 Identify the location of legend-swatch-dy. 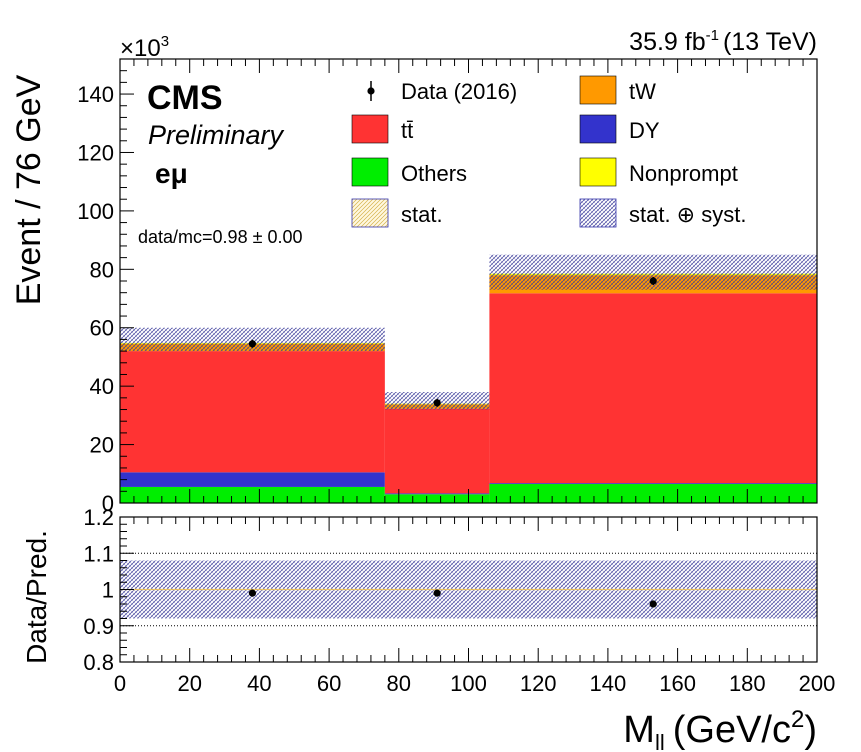
(598, 129).